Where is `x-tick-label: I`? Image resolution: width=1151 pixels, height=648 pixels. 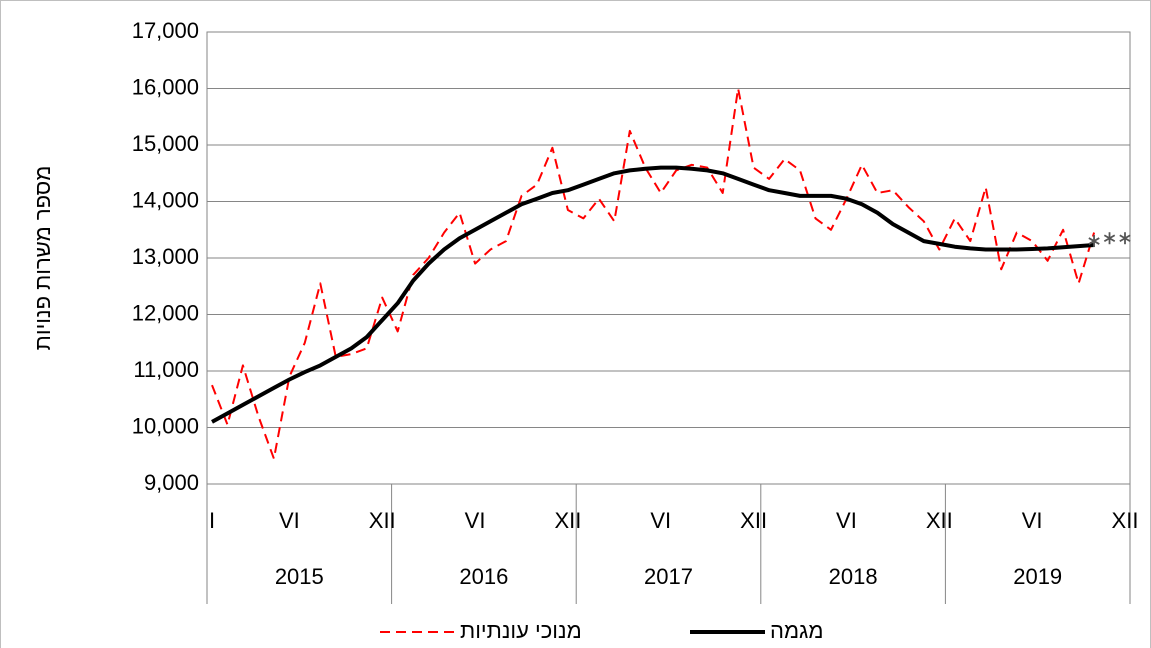 x-tick-label: I is located at coordinates (212, 520).